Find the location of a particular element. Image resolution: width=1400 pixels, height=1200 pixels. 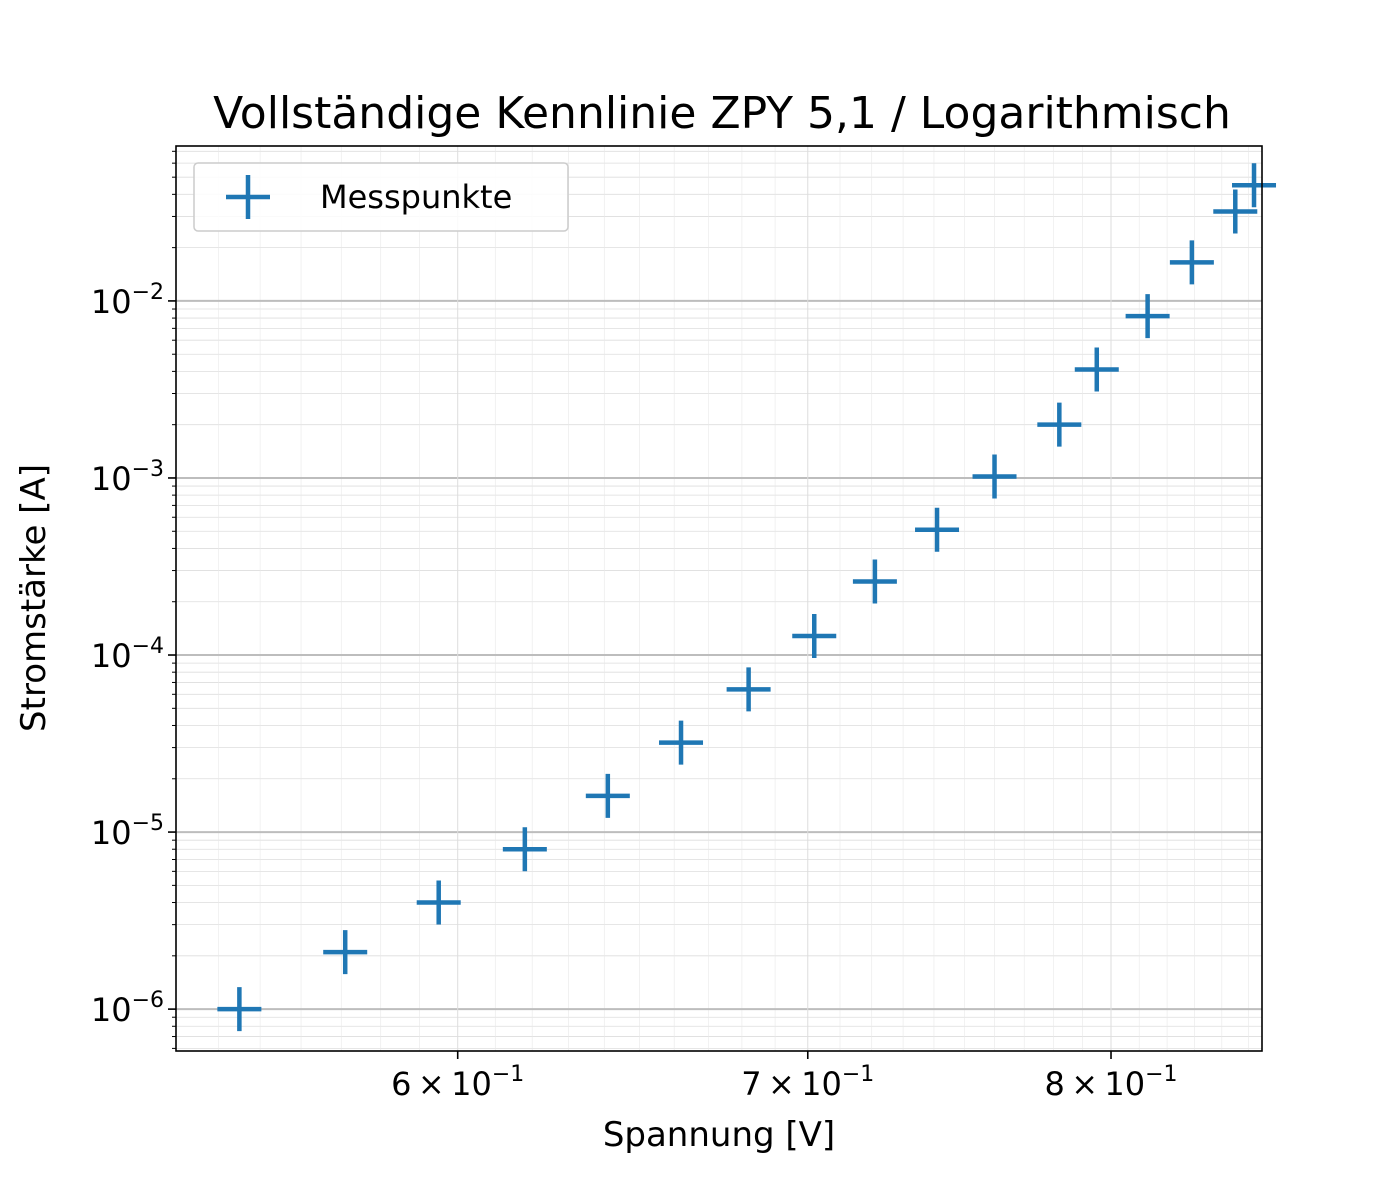

y-tick-label: 10⁻⁶ is located at coordinates (127, 1008).